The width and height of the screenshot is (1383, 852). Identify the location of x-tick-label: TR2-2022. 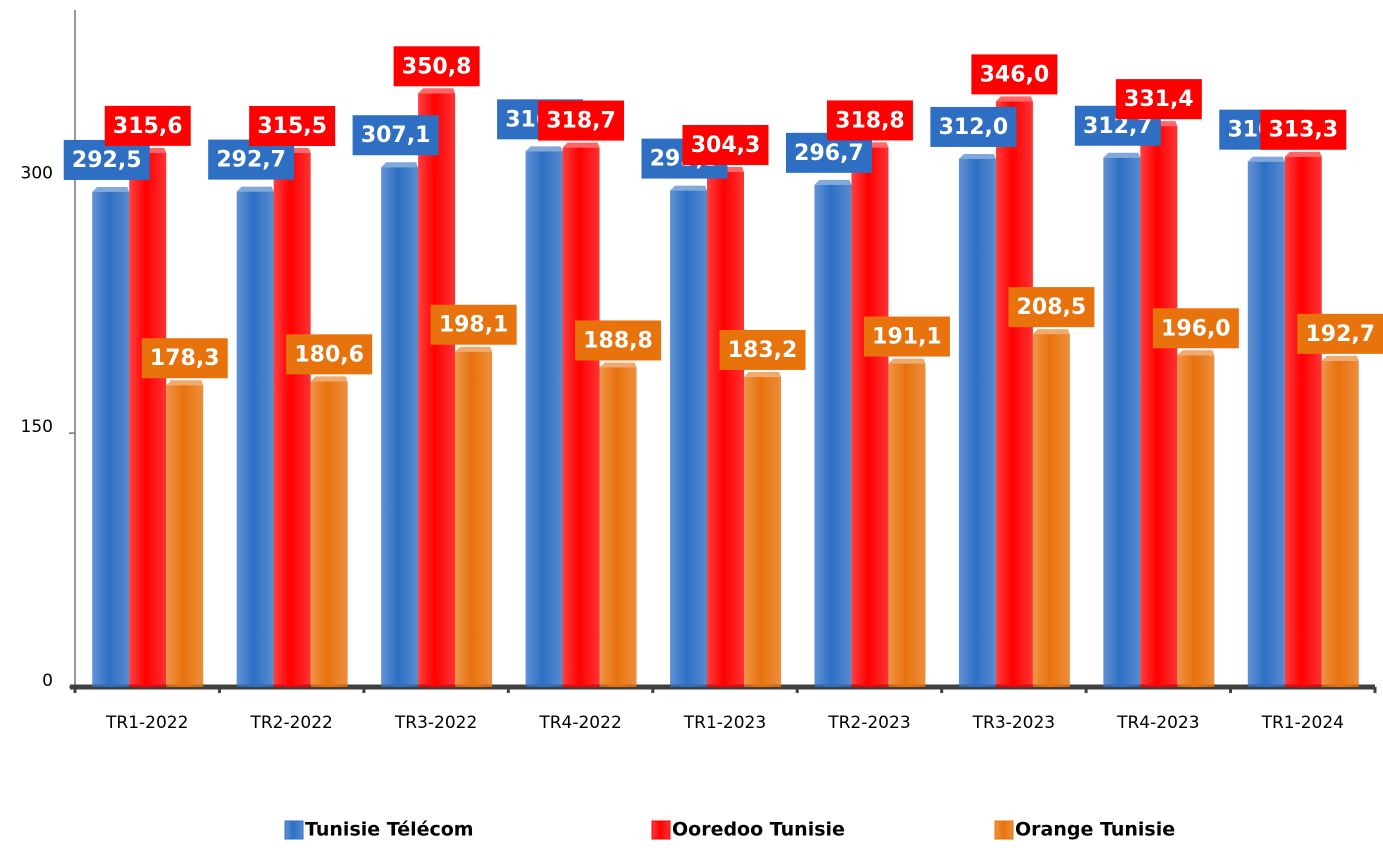
(290, 723).